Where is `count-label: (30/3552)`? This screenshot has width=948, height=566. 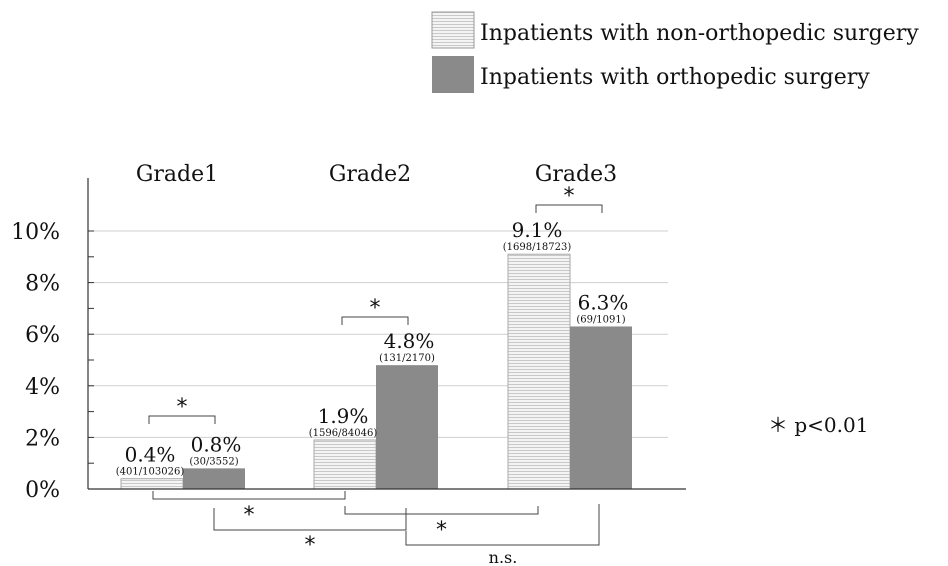
count-label: (30/3552) is located at coordinates (213, 461).